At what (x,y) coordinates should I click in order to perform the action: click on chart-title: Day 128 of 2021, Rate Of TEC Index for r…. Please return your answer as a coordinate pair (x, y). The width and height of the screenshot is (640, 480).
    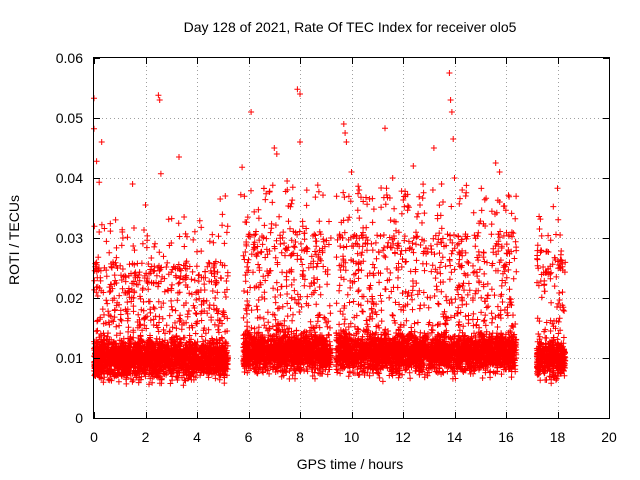
    Looking at the image, I should click on (350, 27).